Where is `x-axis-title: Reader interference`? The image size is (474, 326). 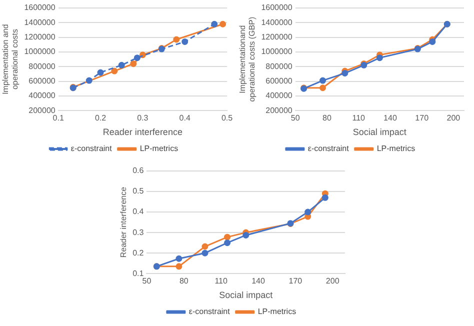 x-axis-title: Reader interference is located at coordinates (142, 132).